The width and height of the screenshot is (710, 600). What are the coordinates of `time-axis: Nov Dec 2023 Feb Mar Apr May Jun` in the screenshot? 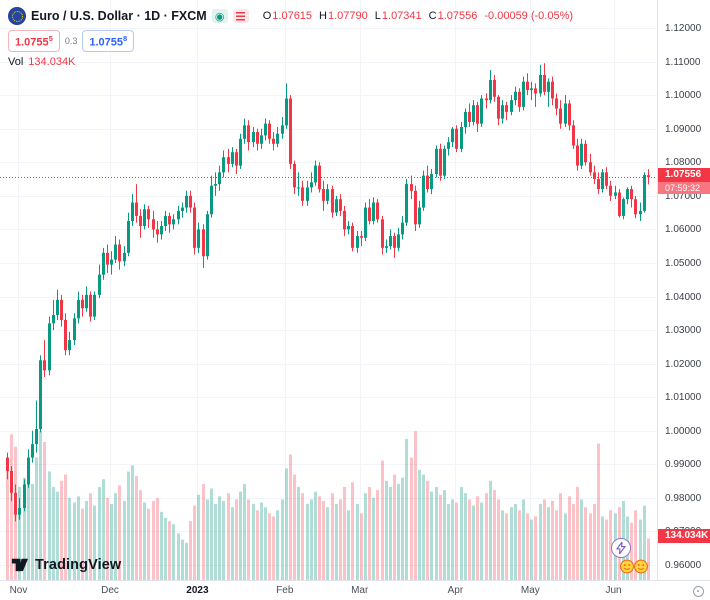 It's located at (355, 590).